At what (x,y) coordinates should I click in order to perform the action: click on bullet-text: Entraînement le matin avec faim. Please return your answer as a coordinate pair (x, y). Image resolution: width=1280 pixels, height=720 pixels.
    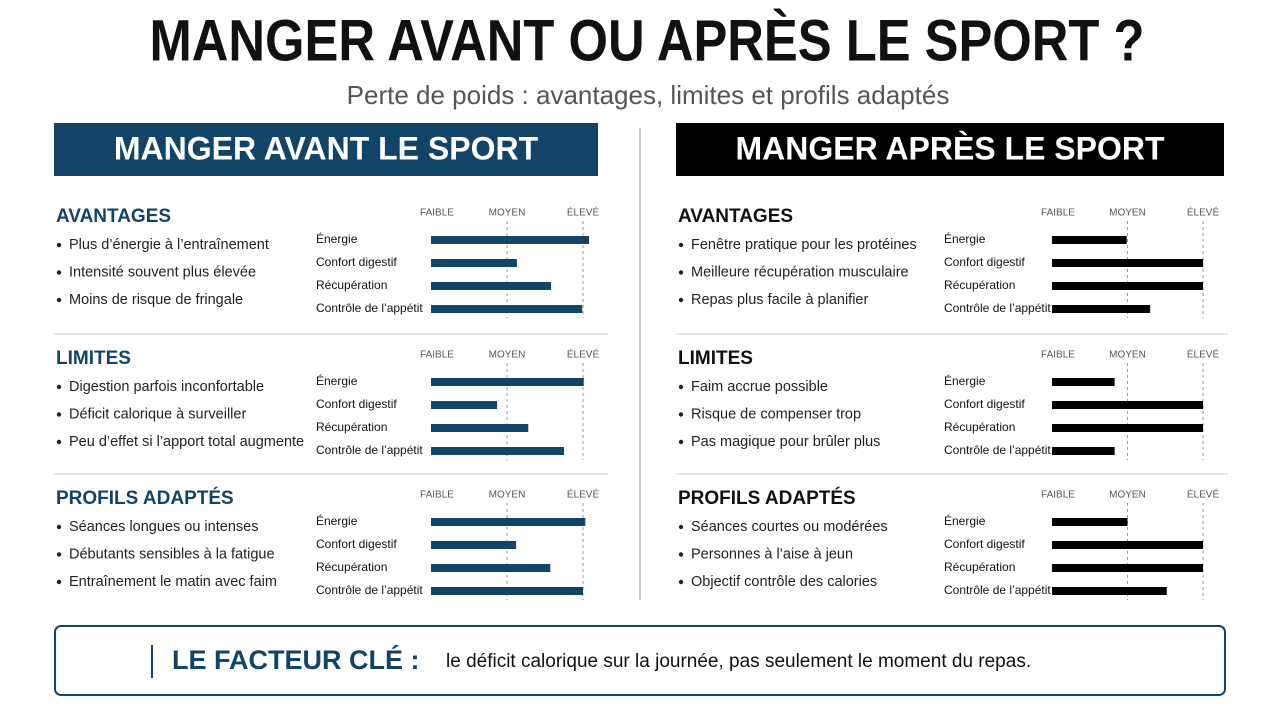
    Looking at the image, I should click on (173, 582).